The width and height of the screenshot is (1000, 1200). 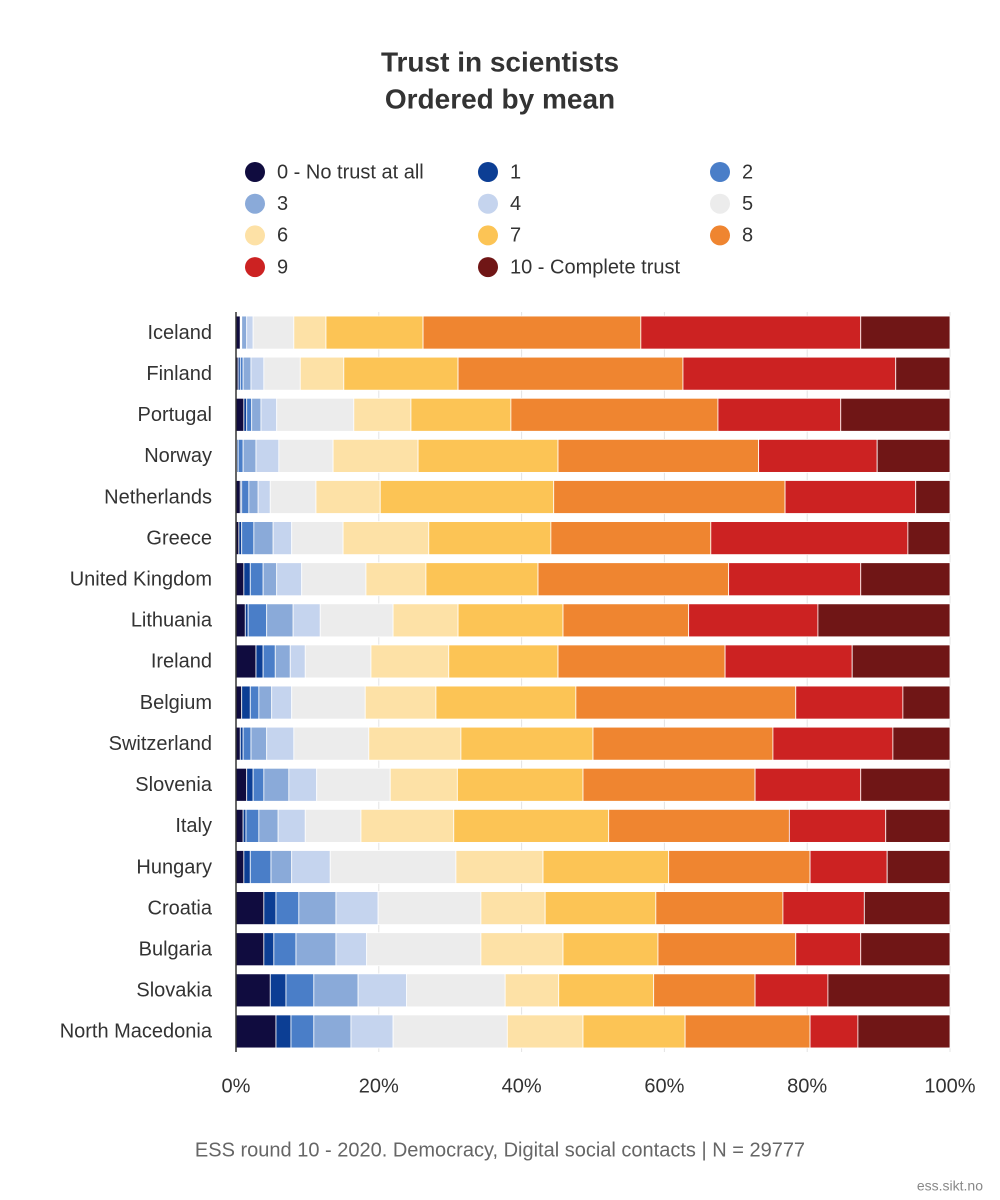 What do you see at coordinates (747, 204) in the screenshot?
I see `legend-label: 5` at bounding box center [747, 204].